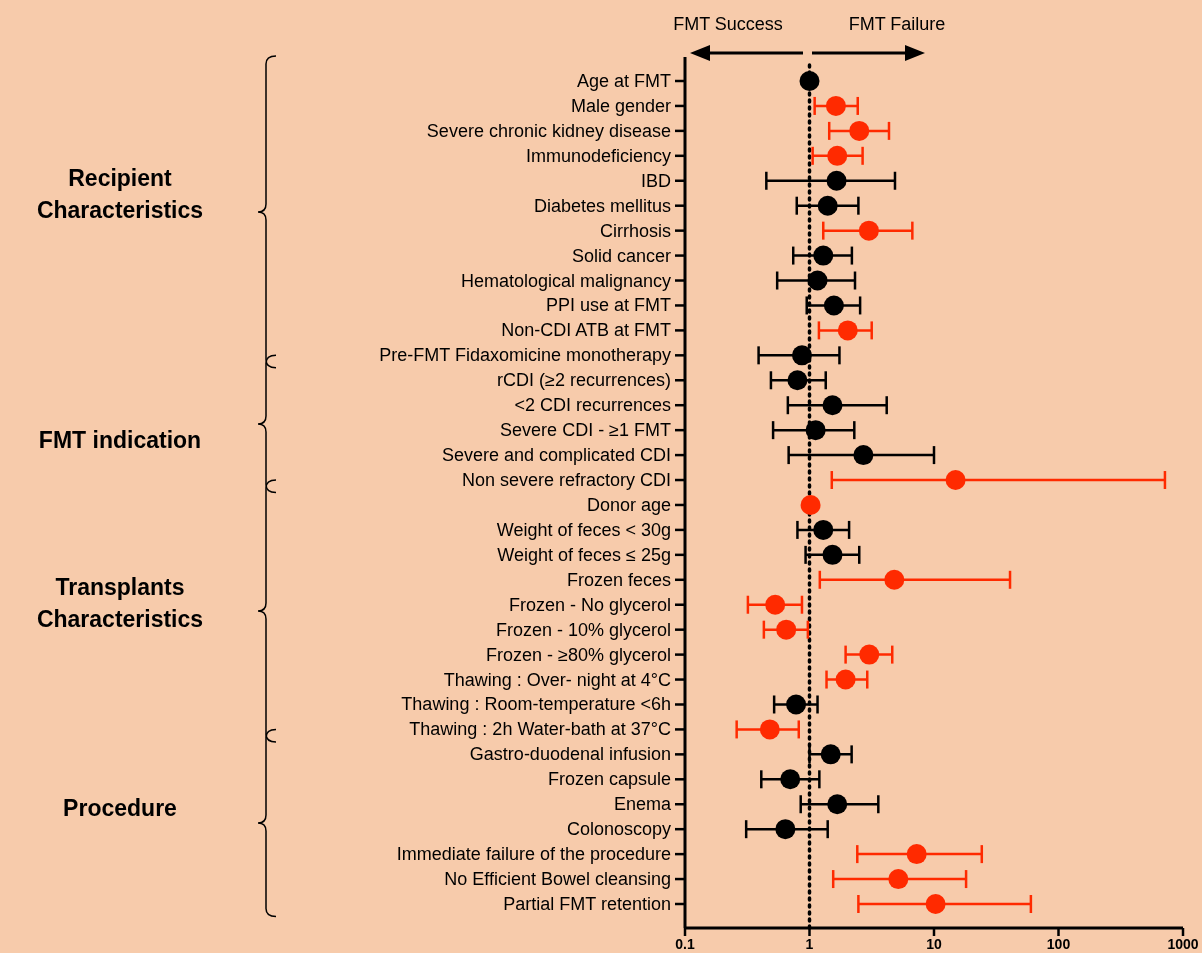  I want to click on y-tick-label: Non severe refractory CDI, so click(566, 480).